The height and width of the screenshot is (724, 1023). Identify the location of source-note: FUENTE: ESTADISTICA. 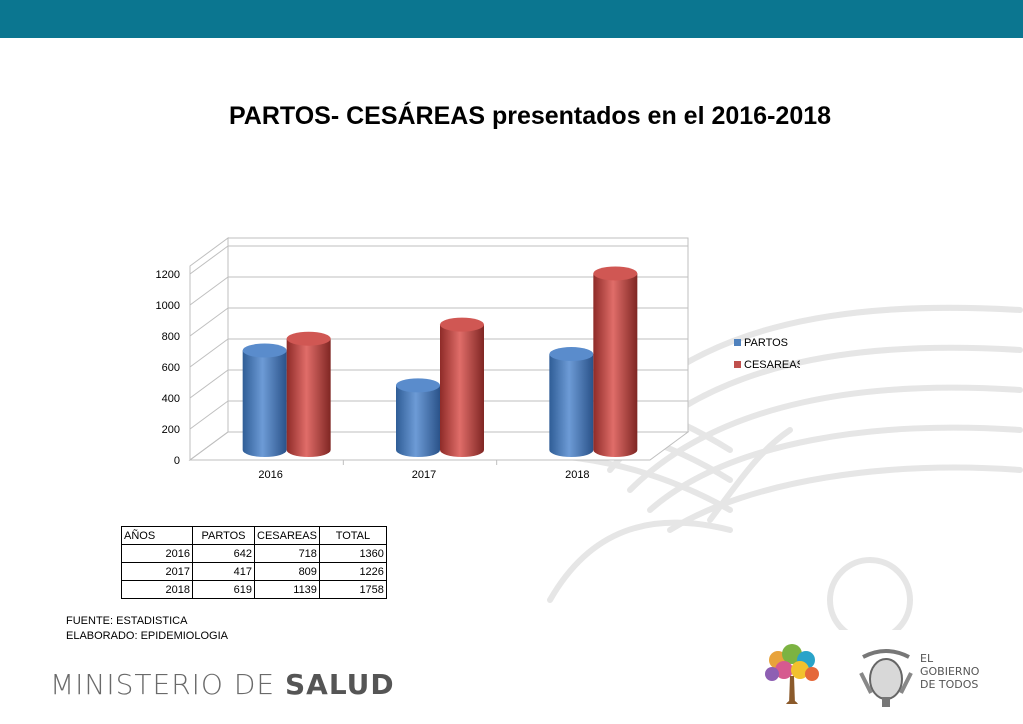
(127, 621).